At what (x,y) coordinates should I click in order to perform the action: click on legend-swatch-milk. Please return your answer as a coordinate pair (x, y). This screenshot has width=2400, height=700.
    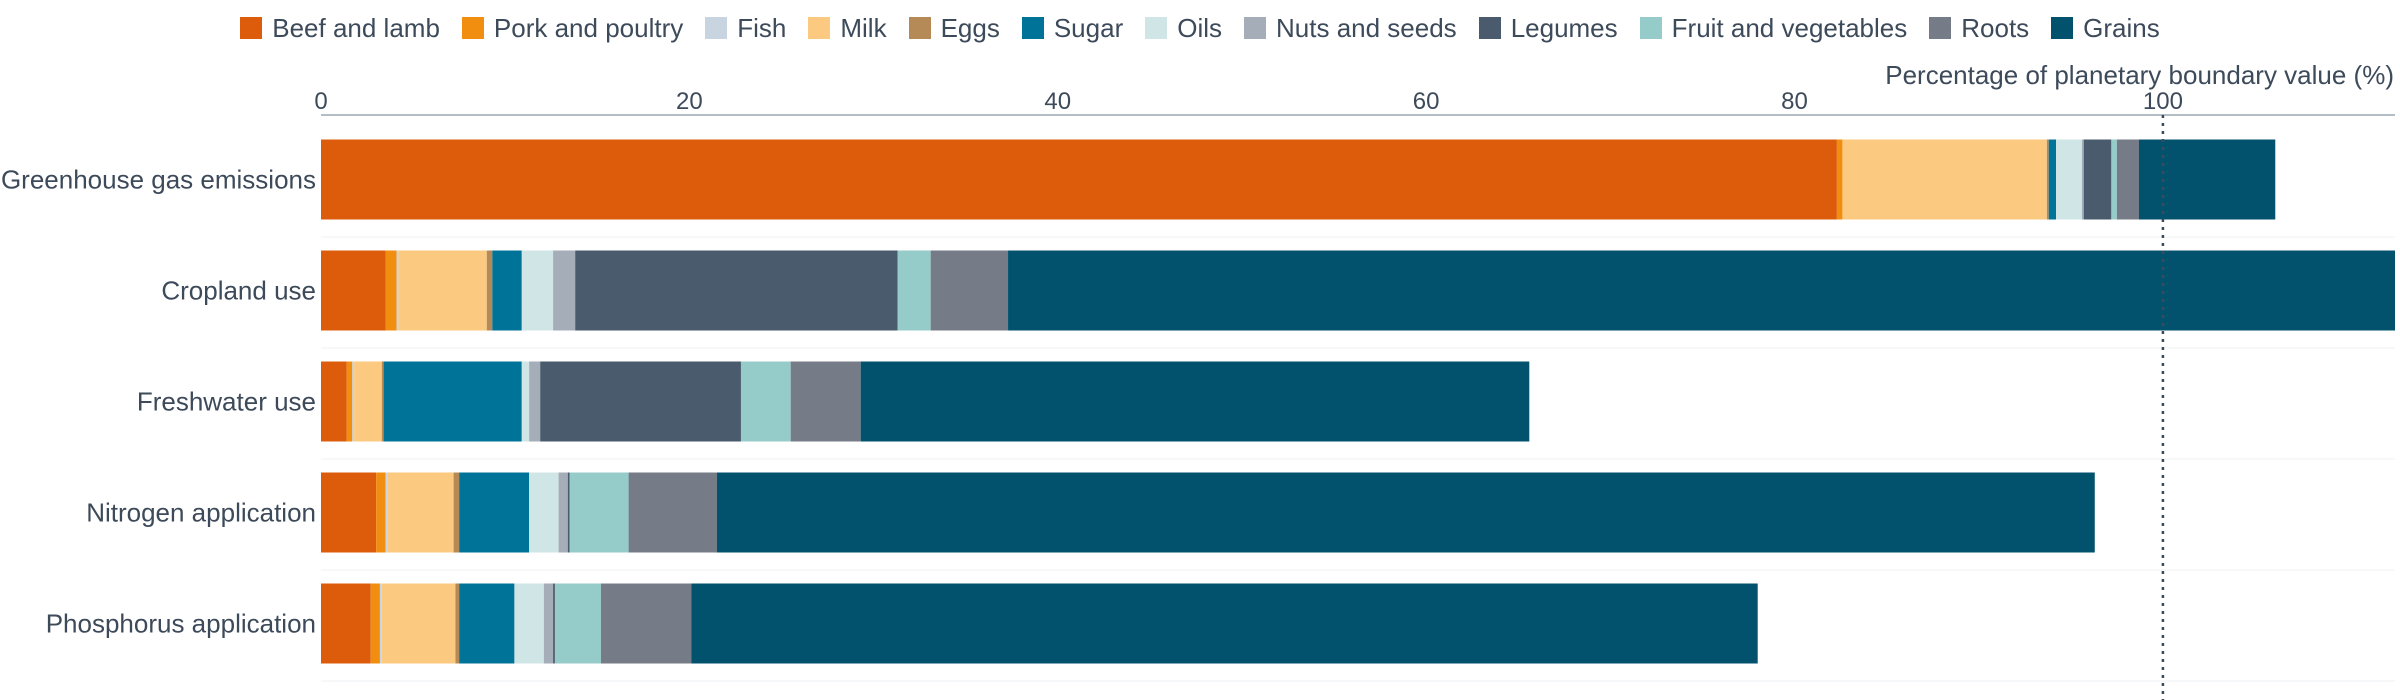
    Looking at the image, I should click on (819, 28).